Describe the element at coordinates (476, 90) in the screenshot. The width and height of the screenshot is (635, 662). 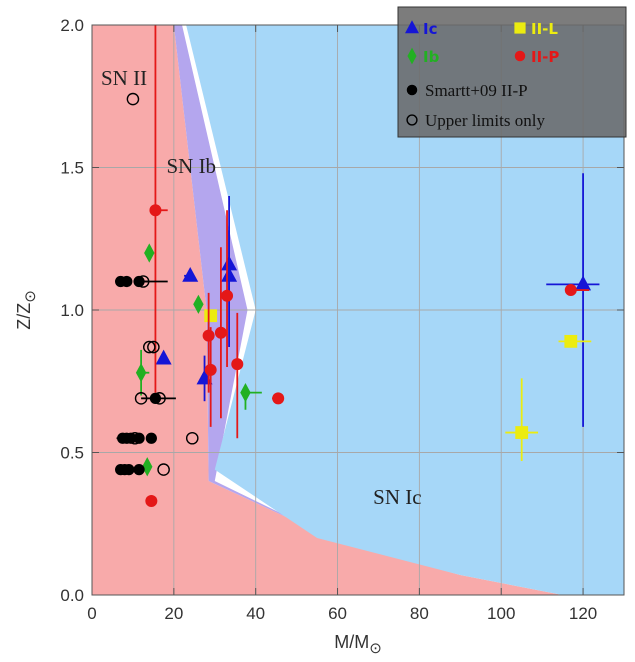
I see `legend-label-smartt-09-ii-p: Smartt+09 II-P` at that location.